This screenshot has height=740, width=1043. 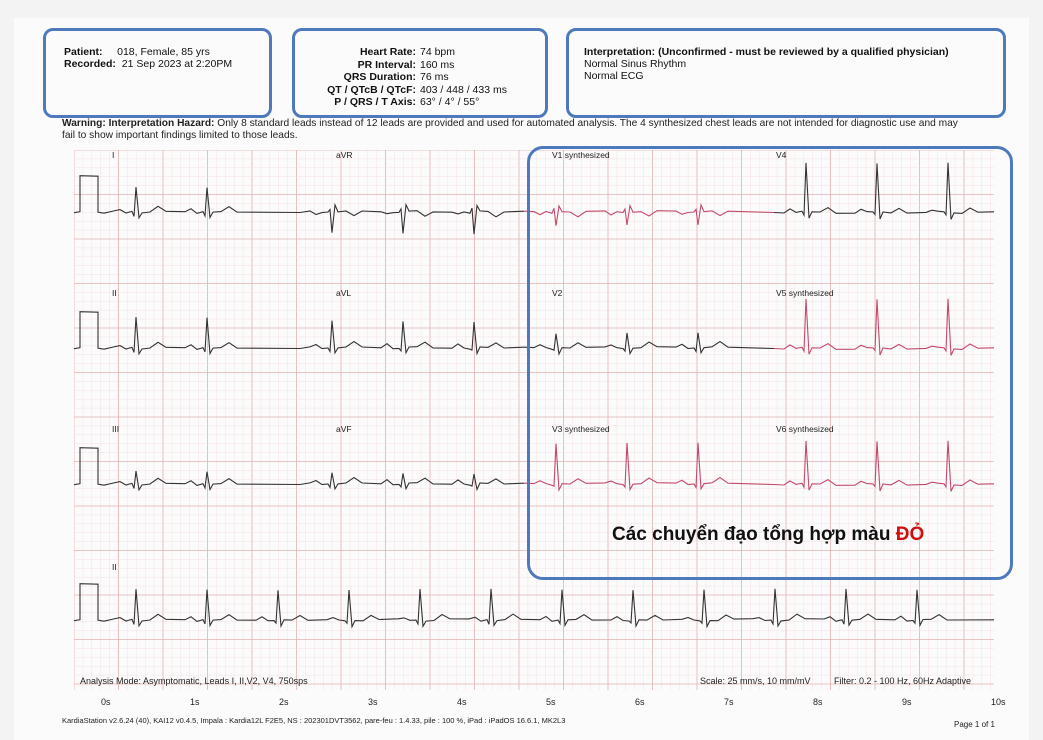 What do you see at coordinates (344, 155) in the screenshot?
I see `lead-label: aVR` at bounding box center [344, 155].